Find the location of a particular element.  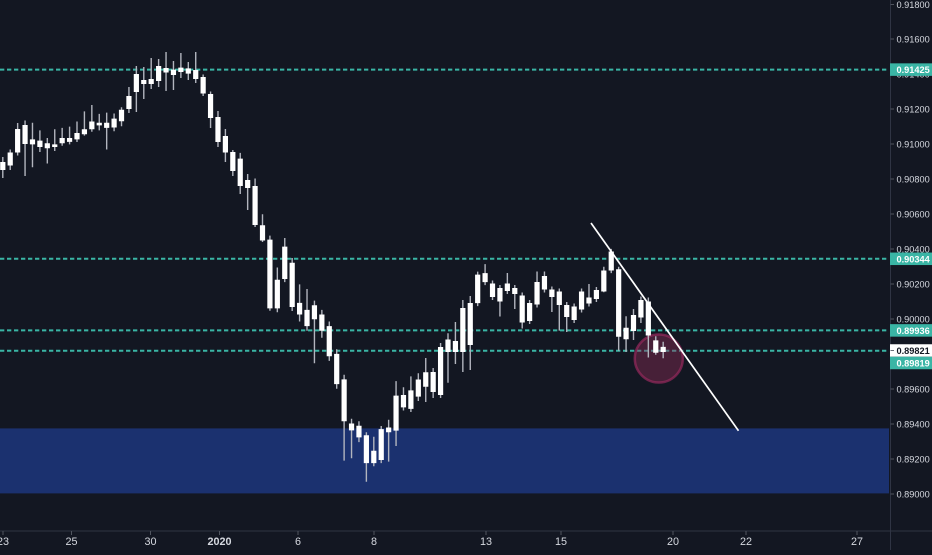

svg-text: 22 is located at coordinates (746, 542).